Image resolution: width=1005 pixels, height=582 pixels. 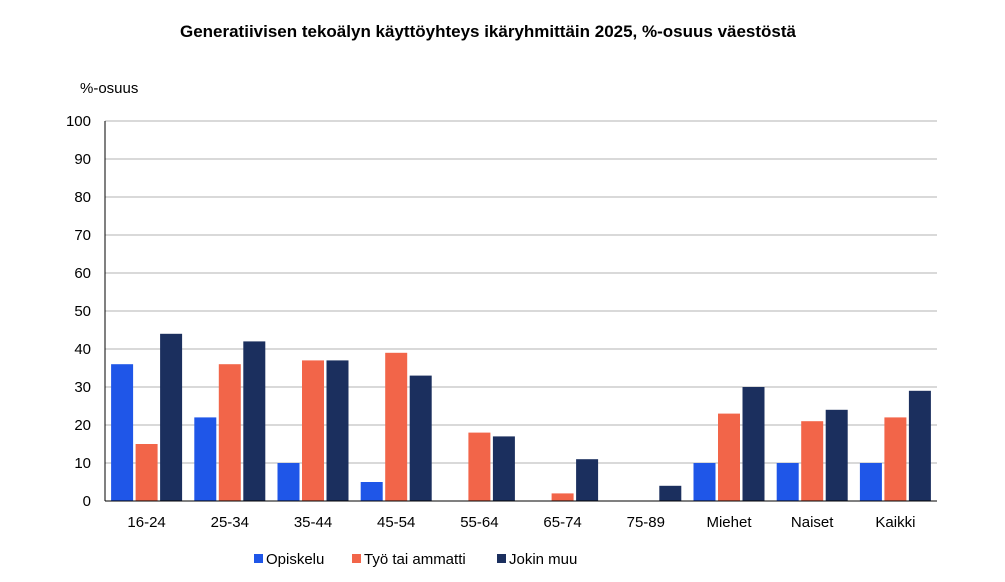 What do you see at coordinates (479, 522) in the screenshot?
I see `x-tick-label: 55-64` at bounding box center [479, 522].